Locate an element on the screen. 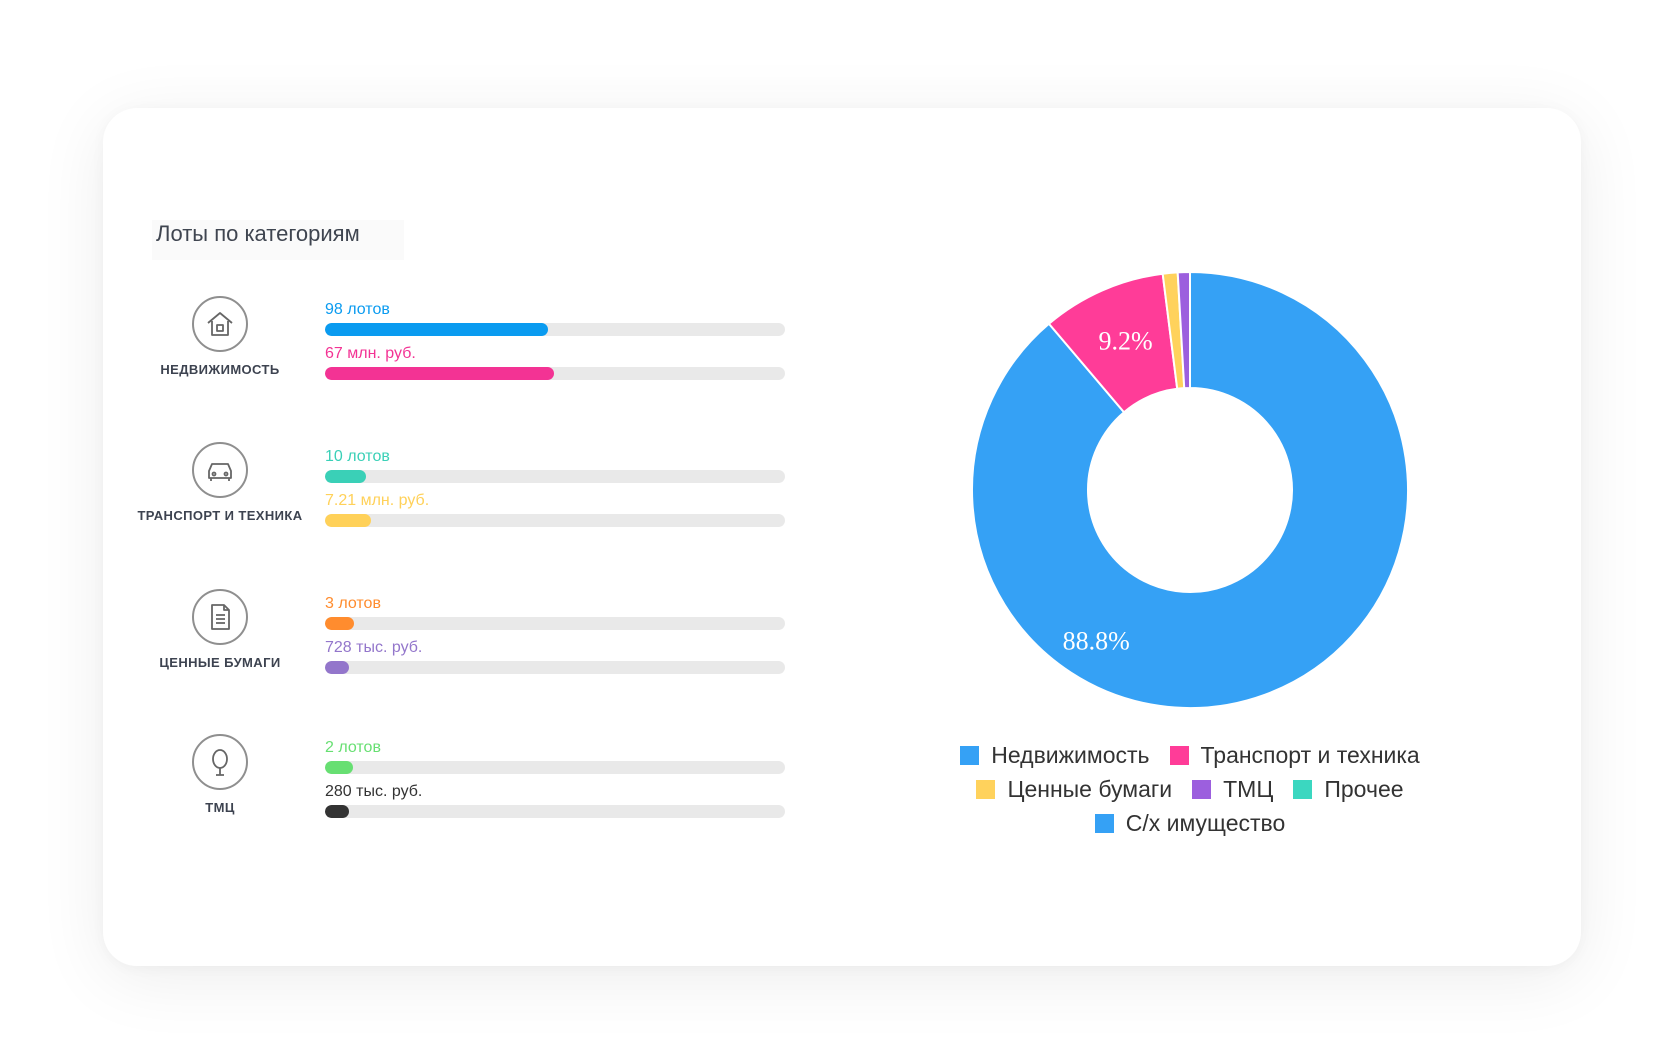 The height and width of the screenshot is (1062, 1680). legend-item: Недвижимость is located at coordinates (1055, 755).